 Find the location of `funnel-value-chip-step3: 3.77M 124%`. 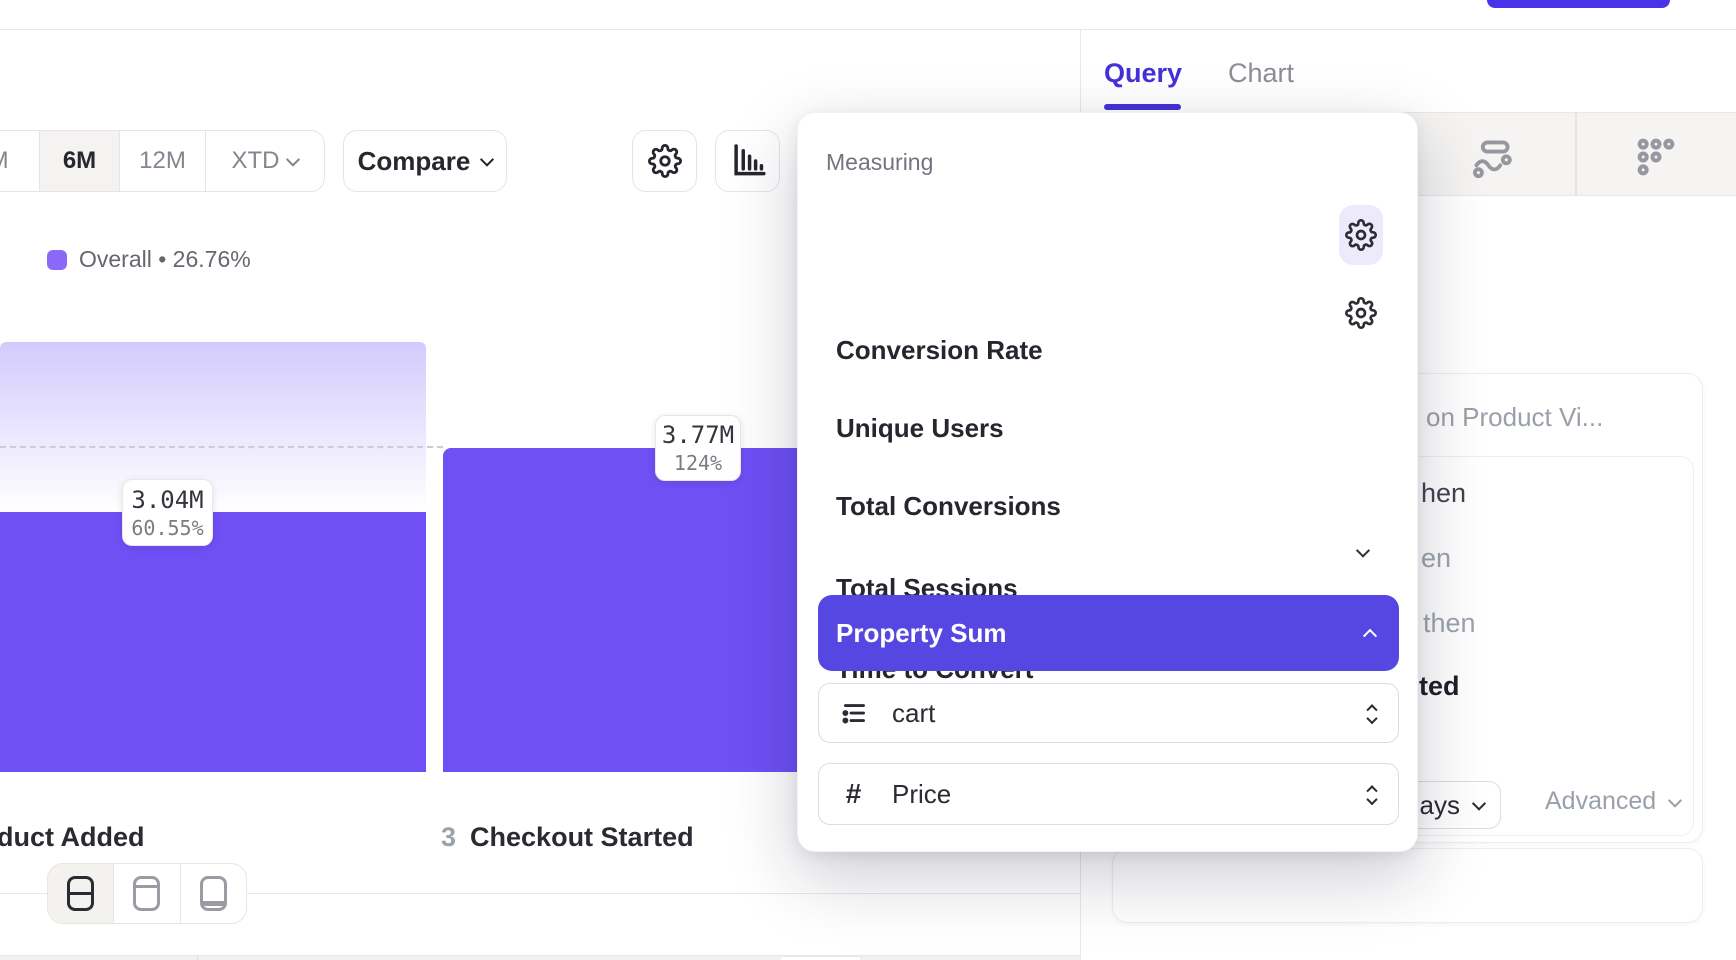

funnel-value-chip-step3: 3.77M 124% is located at coordinates (698, 448).